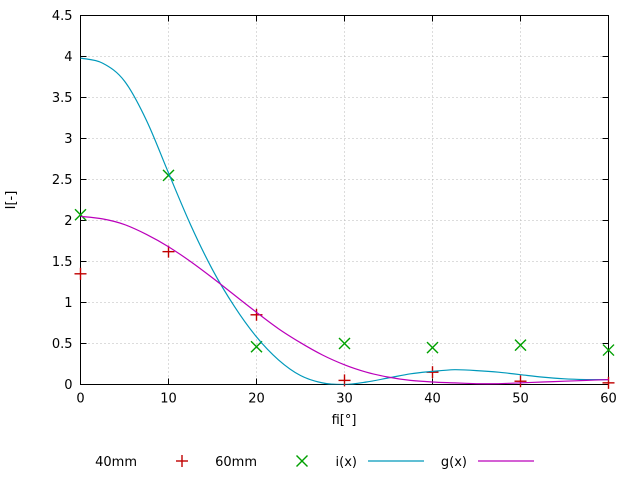  What do you see at coordinates (68, 139) in the screenshot?
I see `y-tick-label: 3` at bounding box center [68, 139].